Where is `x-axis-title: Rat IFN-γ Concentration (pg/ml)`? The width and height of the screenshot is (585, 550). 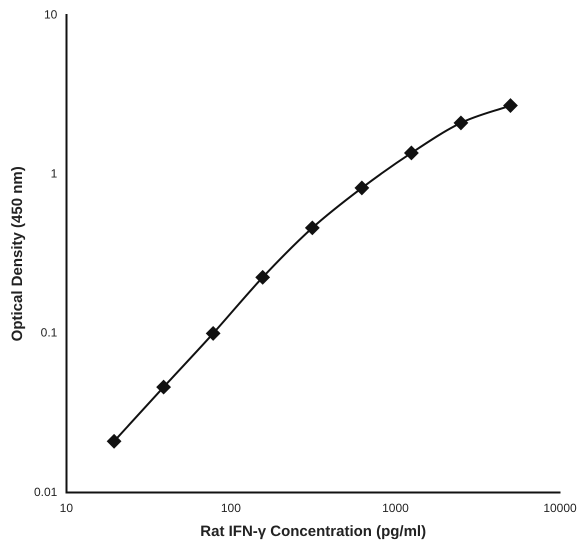 x-axis-title: Rat IFN-γ Concentration (pg/ml) is located at coordinates (313, 531).